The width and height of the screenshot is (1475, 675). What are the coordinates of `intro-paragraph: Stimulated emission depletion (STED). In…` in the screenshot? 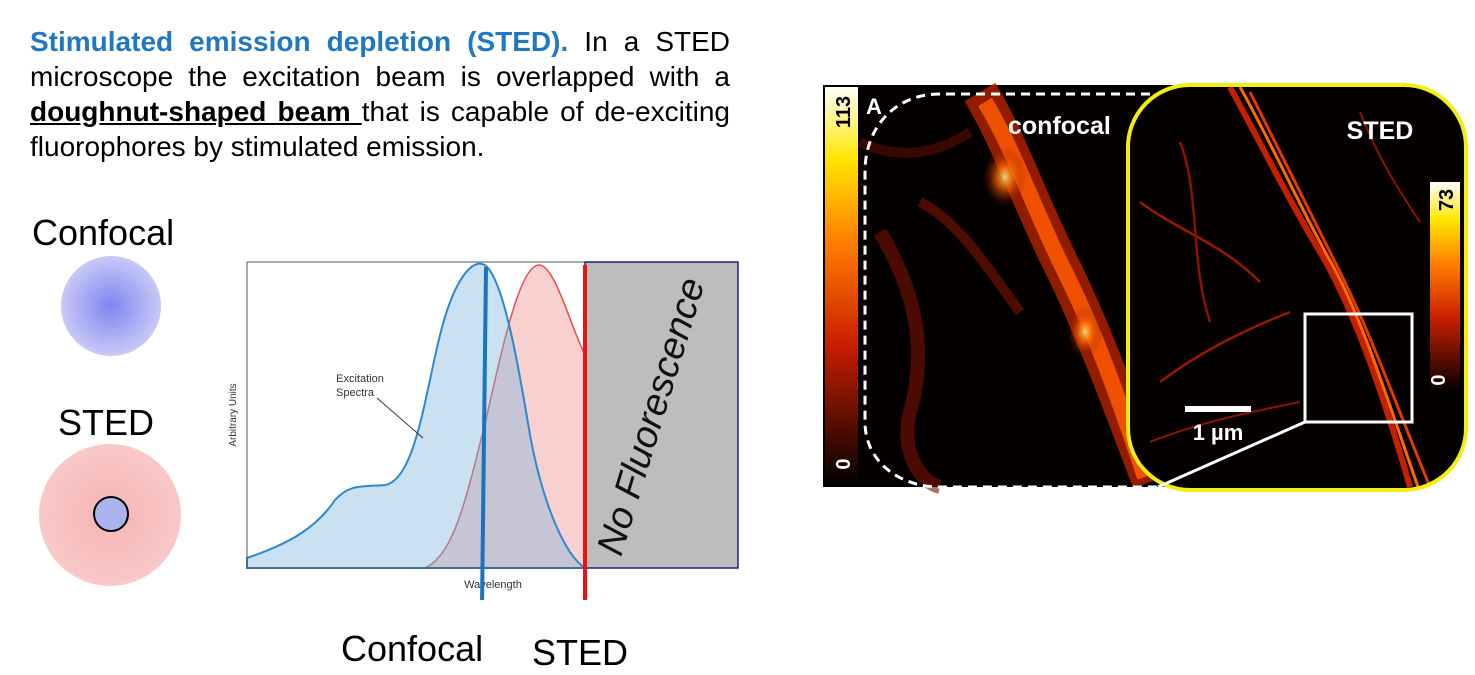 It's located at (380, 94).